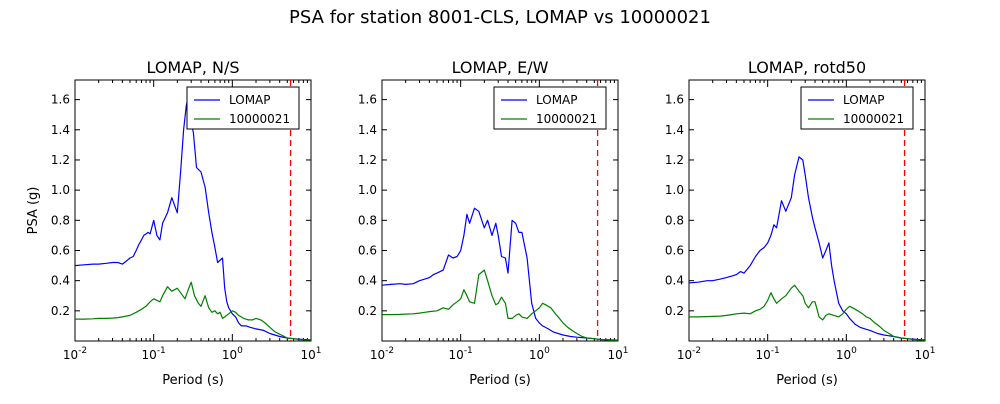  What do you see at coordinates (192, 67) in the screenshot?
I see `chart-title: LOMAP, N/S` at bounding box center [192, 67].